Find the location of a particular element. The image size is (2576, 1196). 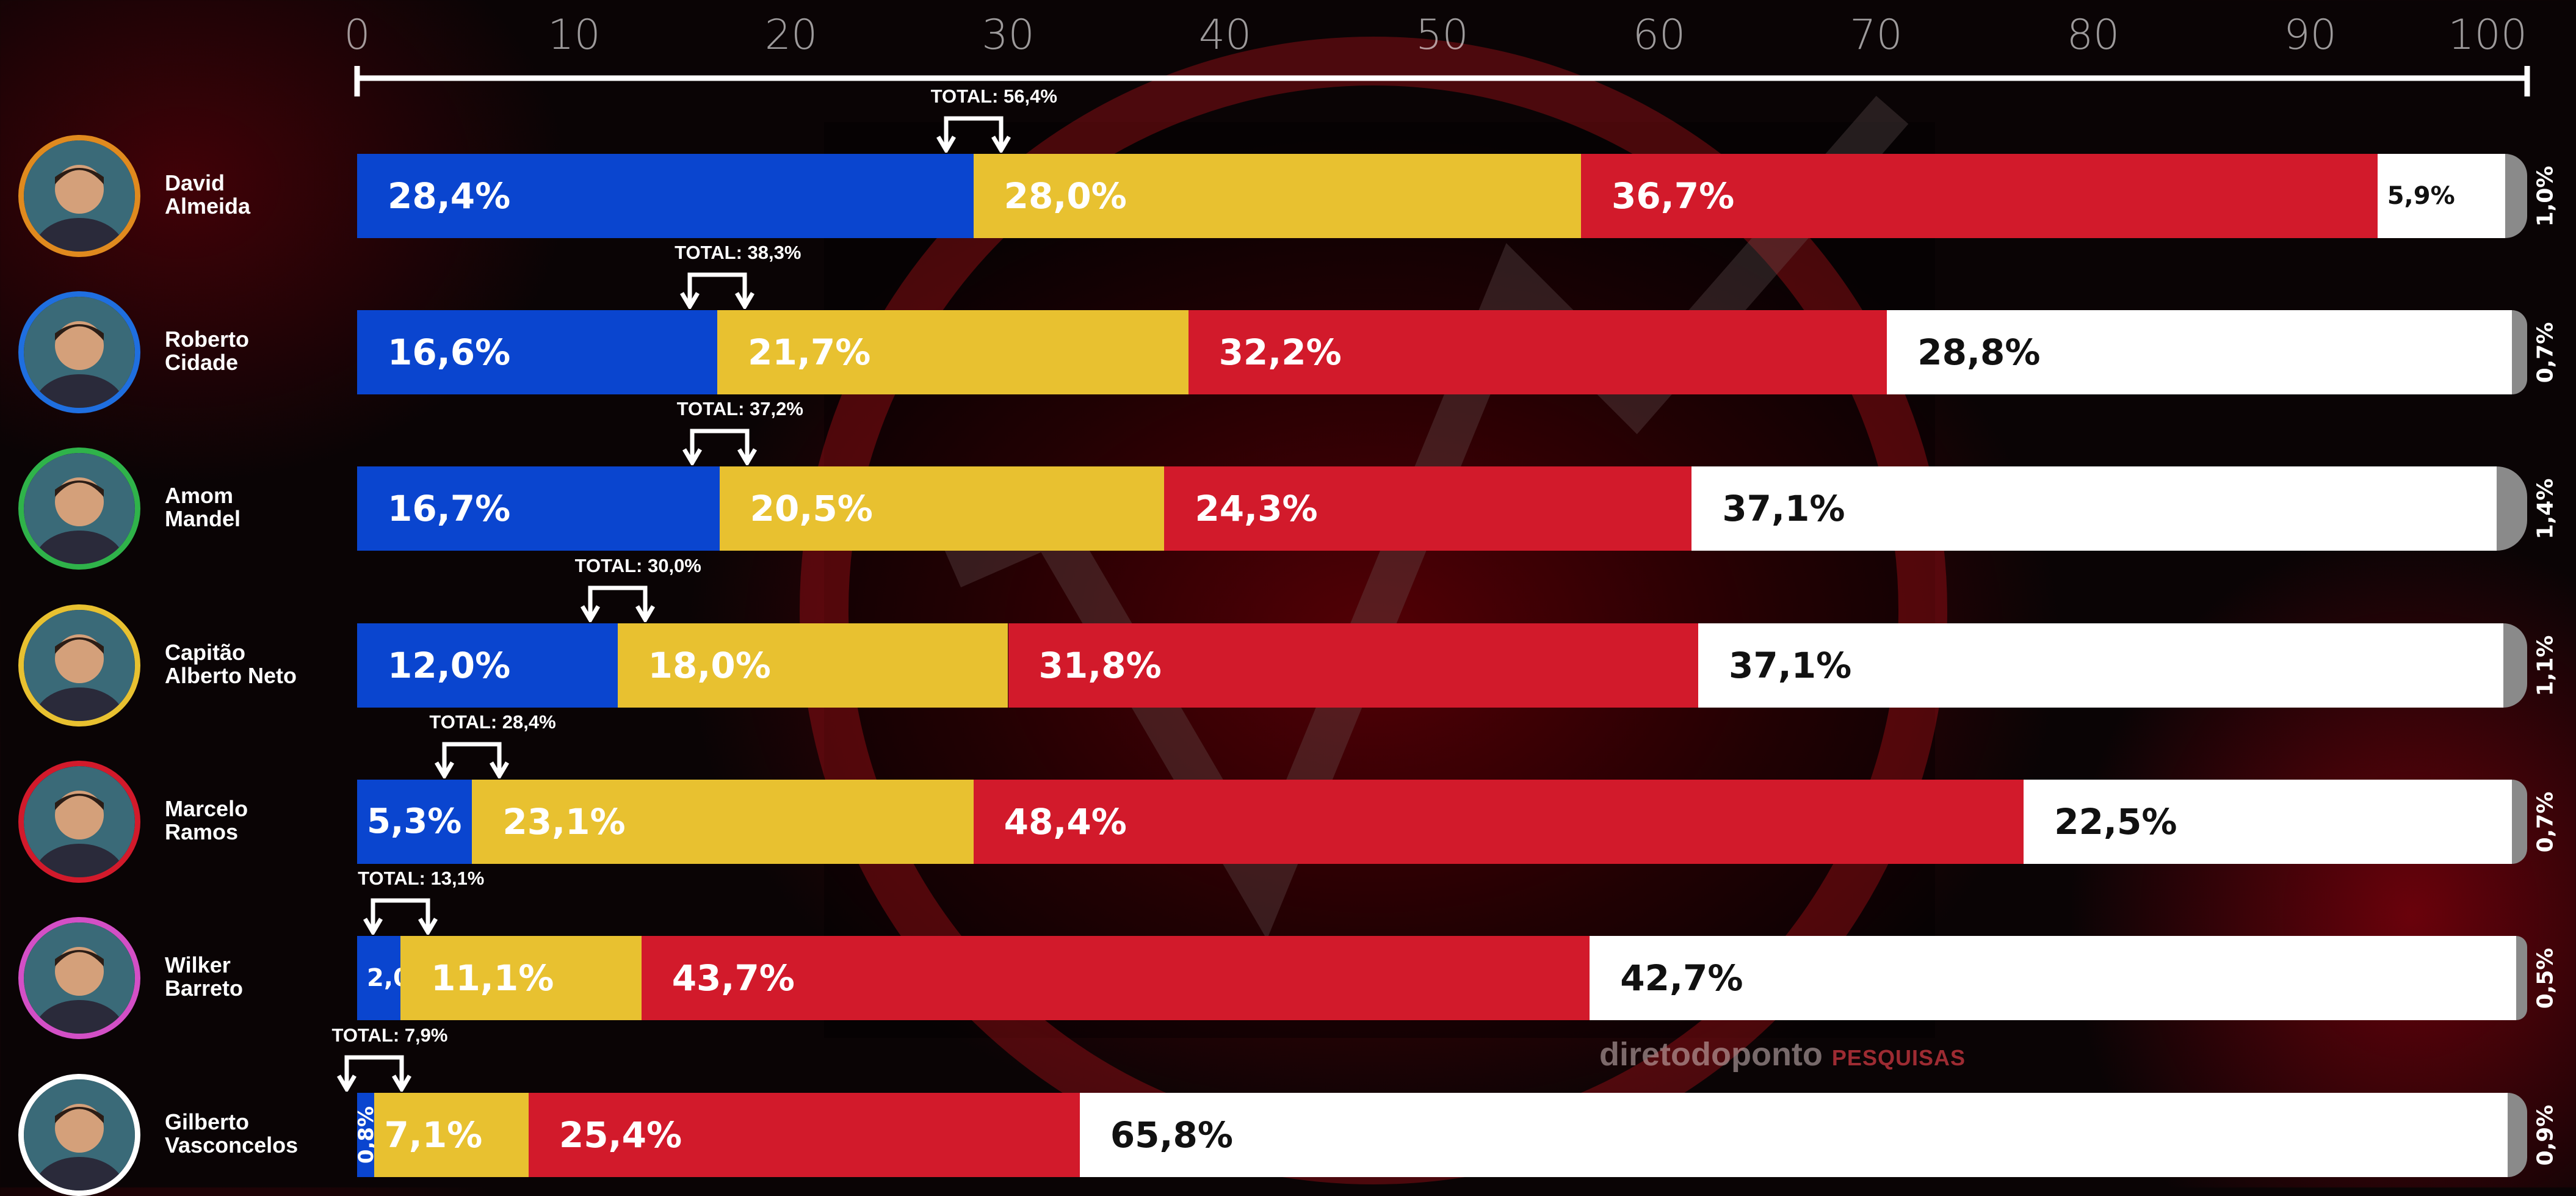

candidate-name-line2: Alberto Neto is located at coordinates (231, 675).